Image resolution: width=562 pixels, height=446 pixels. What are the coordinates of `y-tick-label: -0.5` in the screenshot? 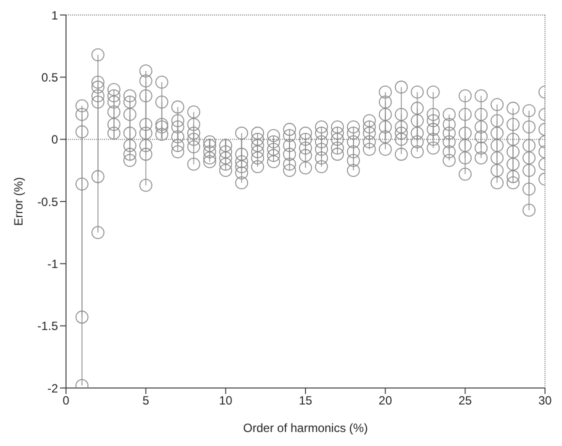 It's located at (47, 201).